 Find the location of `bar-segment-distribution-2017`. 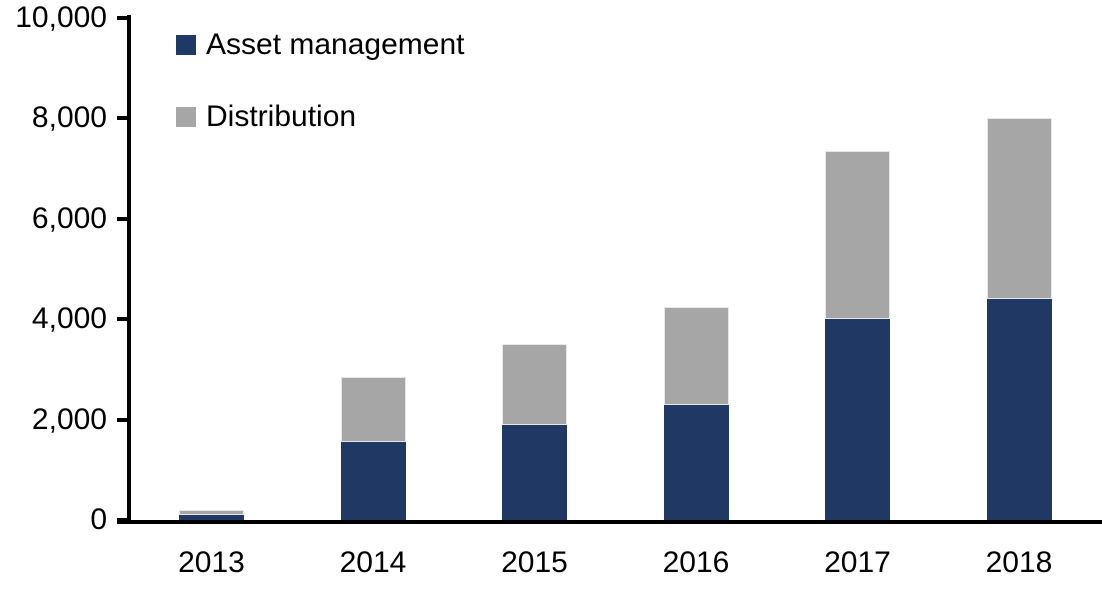

bar-segment-distribution-2017 is located at coordinates (857, 235).